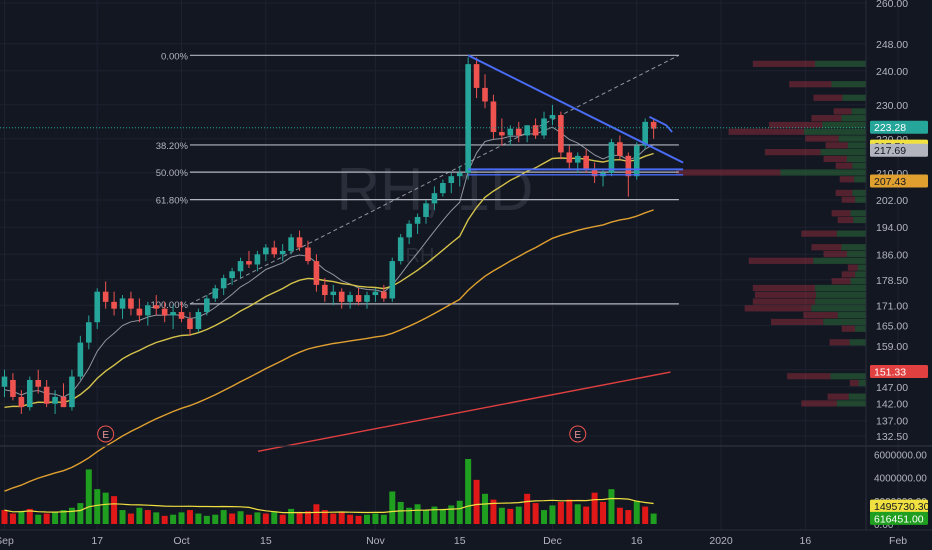 The image size is (932, 550). I want to click on volume-badge-0: 1495730.30, so click(902, 507).